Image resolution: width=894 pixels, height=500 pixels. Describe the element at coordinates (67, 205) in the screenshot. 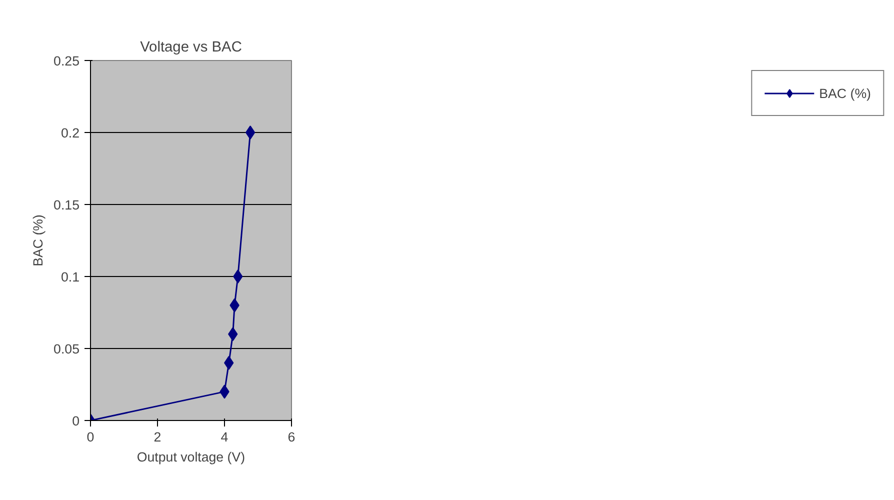

I see `y-tick-label: 0.15` at that location.